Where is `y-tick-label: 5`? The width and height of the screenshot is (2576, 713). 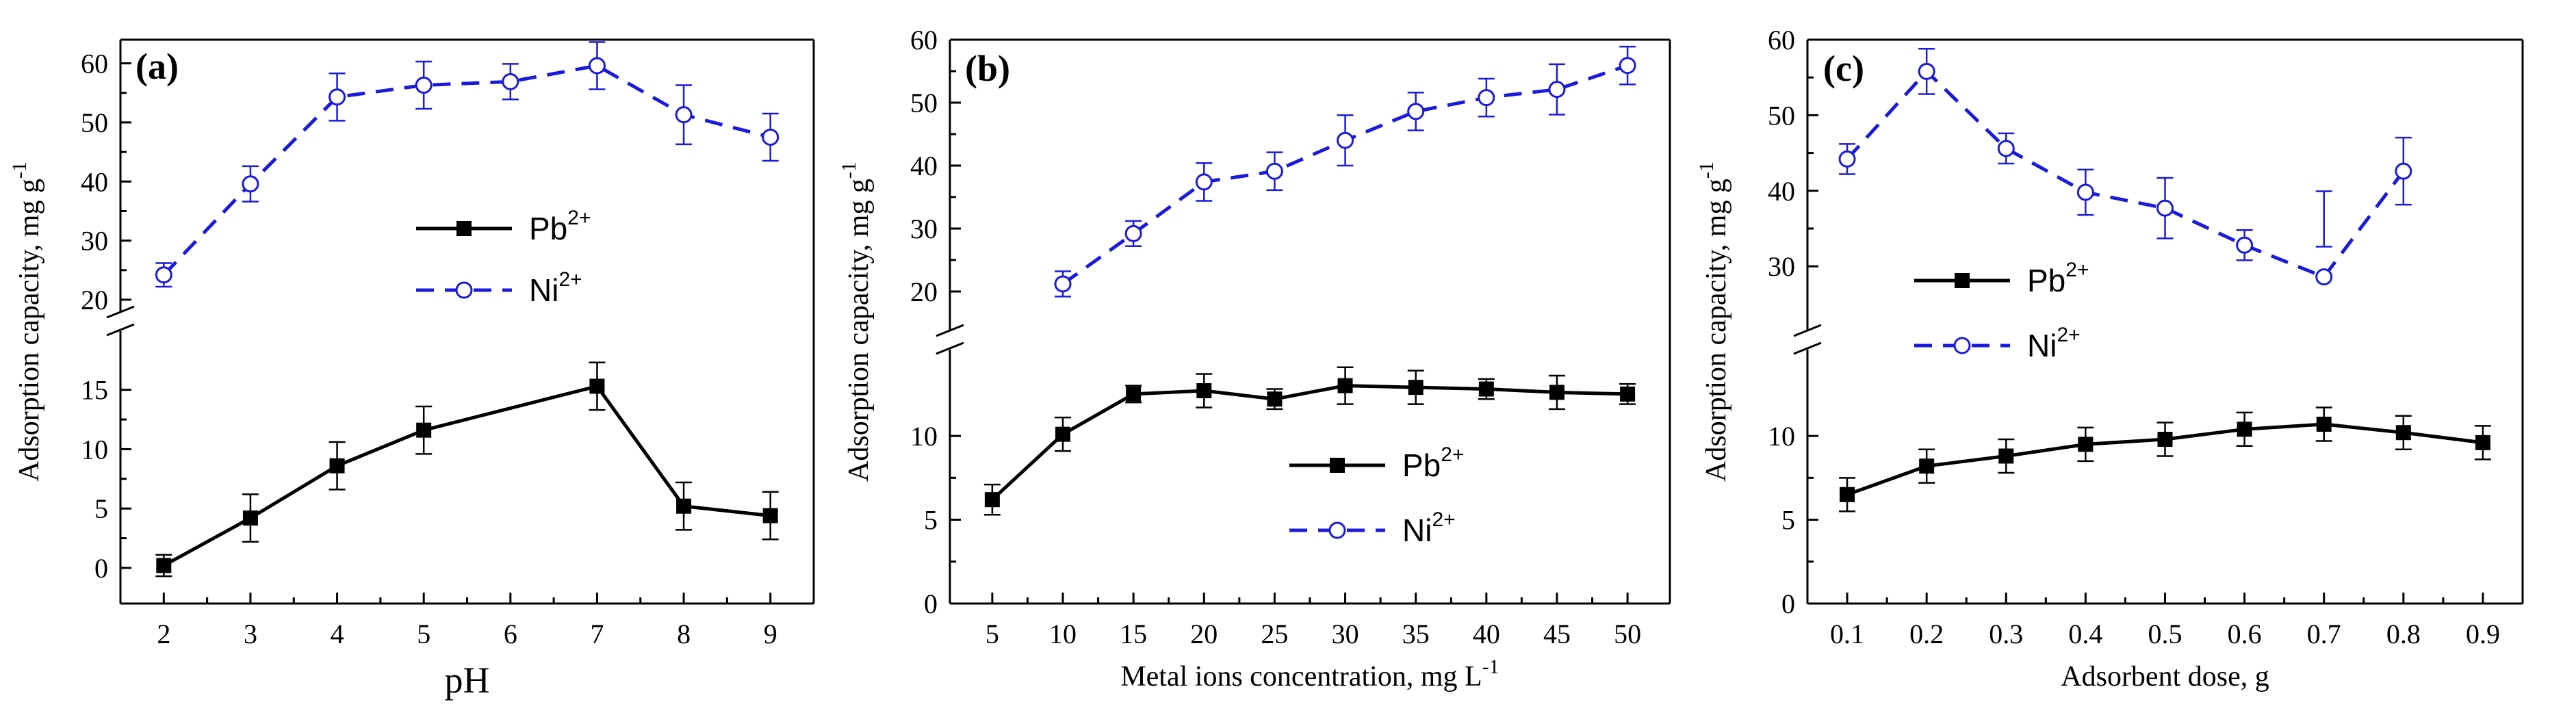
y-tick-label: 5 is located at coordinates (101, 508).